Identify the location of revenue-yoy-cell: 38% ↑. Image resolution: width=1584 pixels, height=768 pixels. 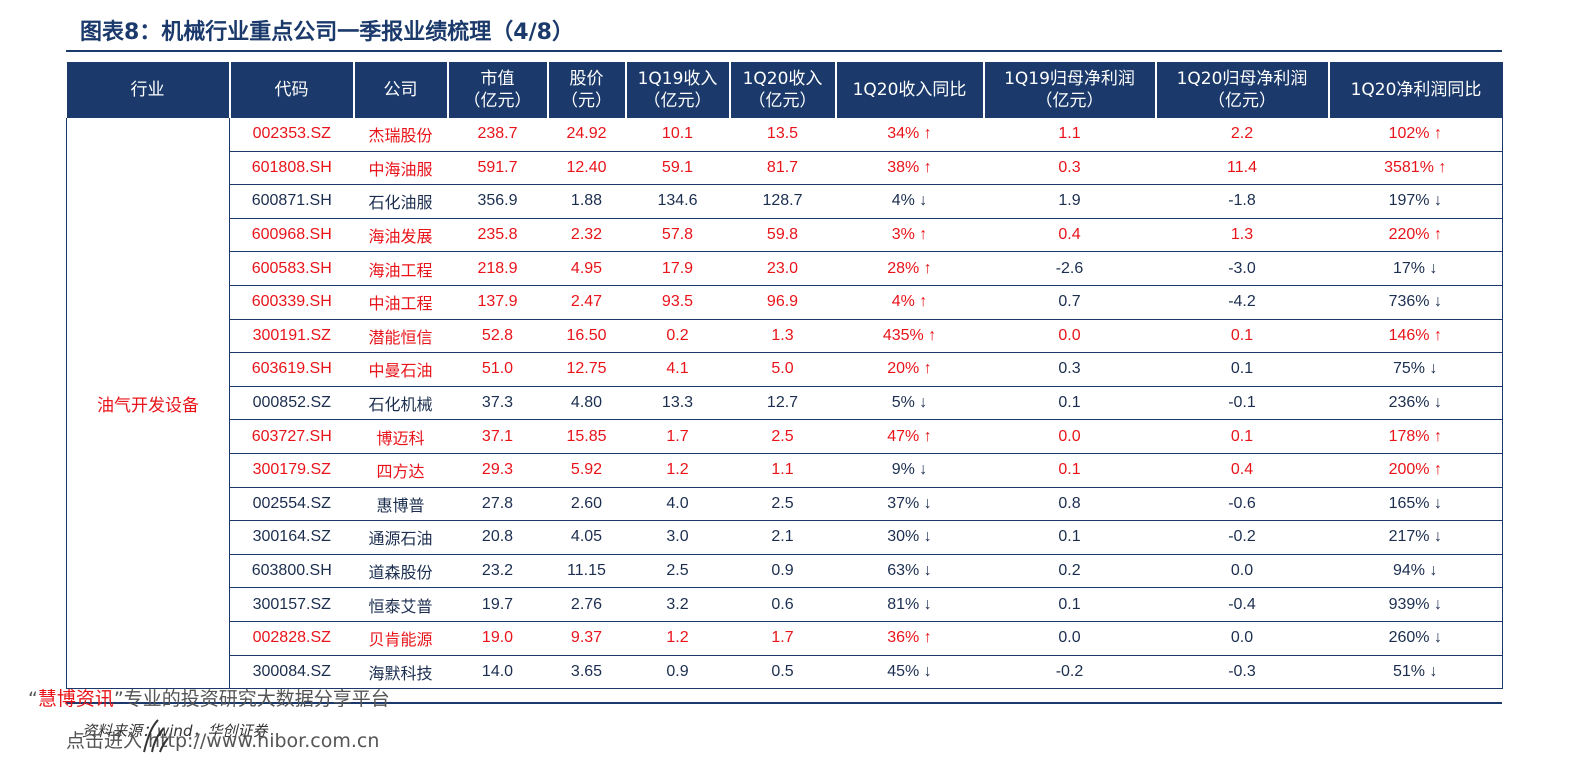
(909, 168).